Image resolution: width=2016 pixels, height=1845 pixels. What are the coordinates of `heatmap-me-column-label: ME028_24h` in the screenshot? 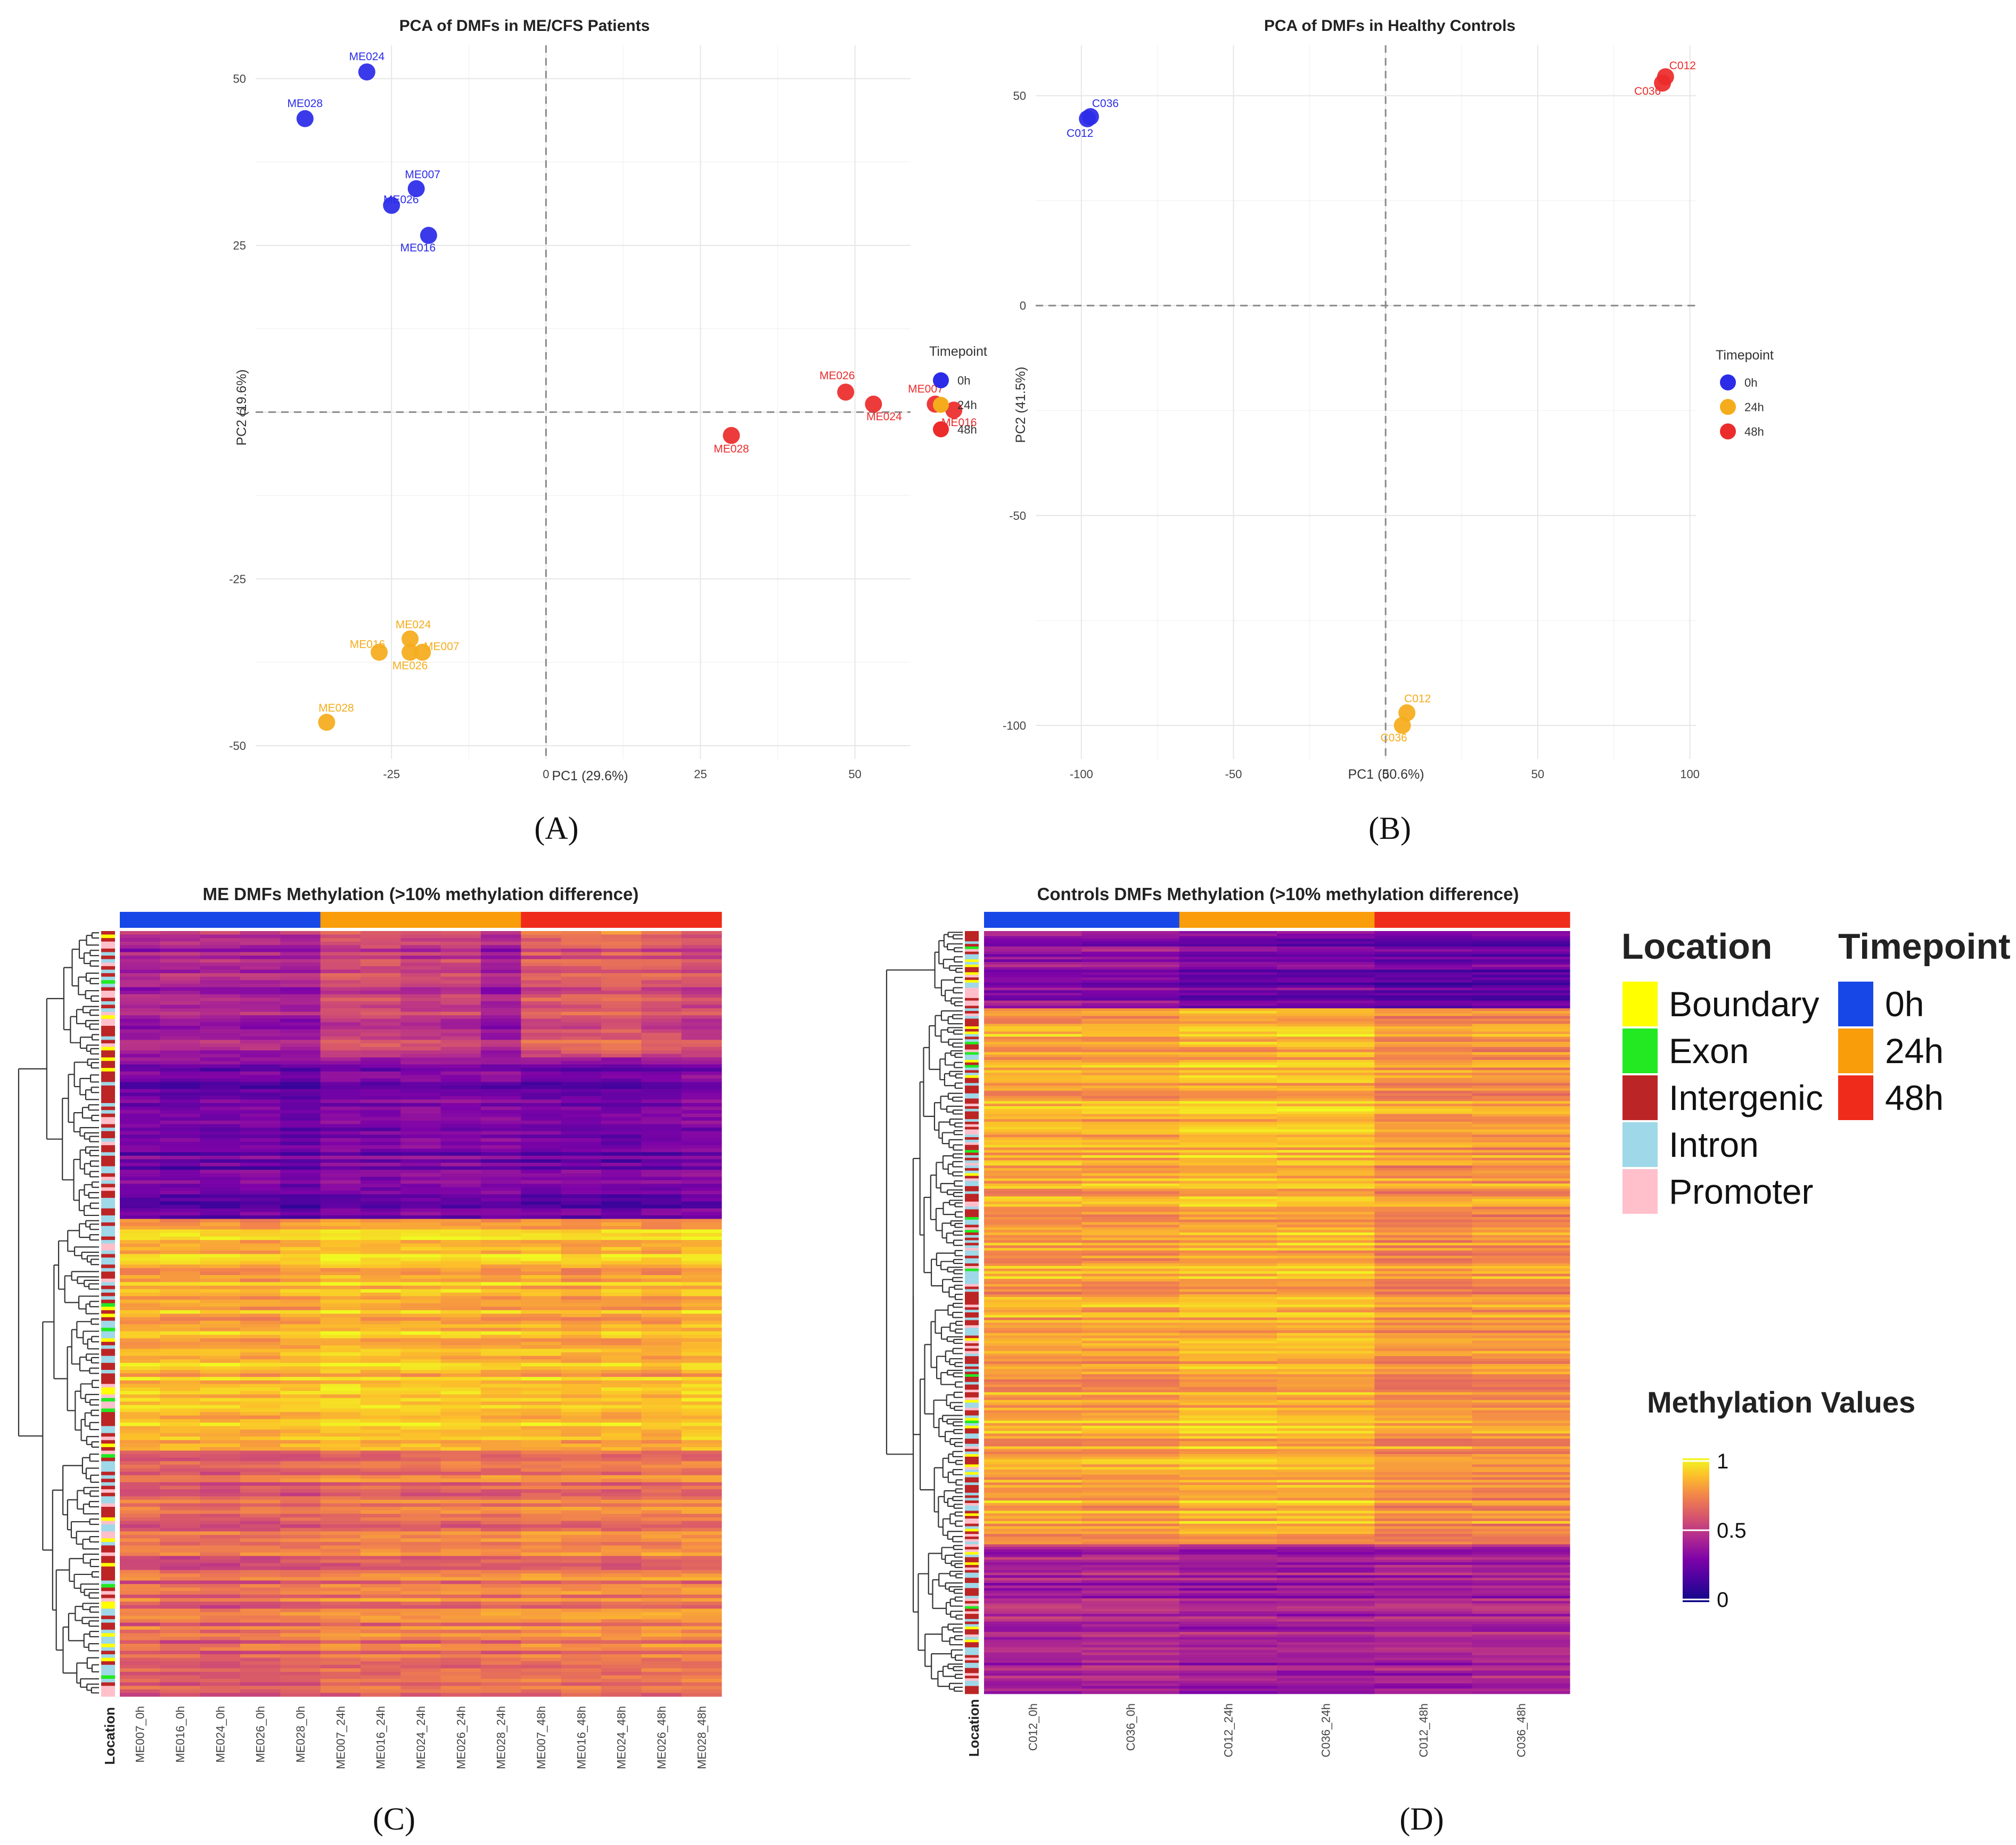 It's located at (501, 1737).